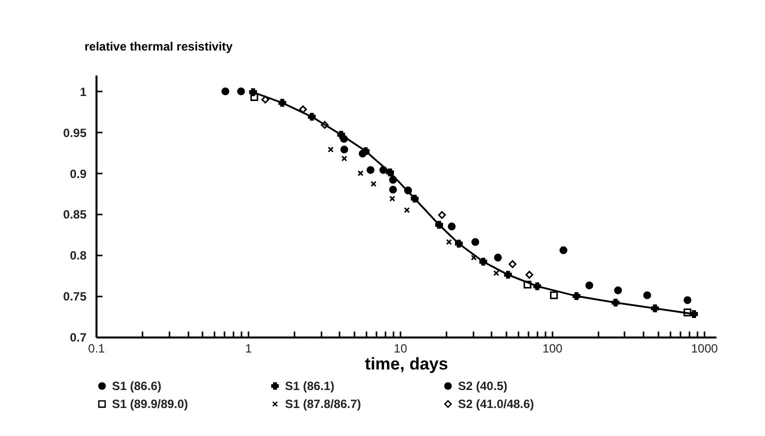 This screenshot has height=436, width=765. I want to click on legend-label: S2 (41.0/48.6), so click(496, 404).